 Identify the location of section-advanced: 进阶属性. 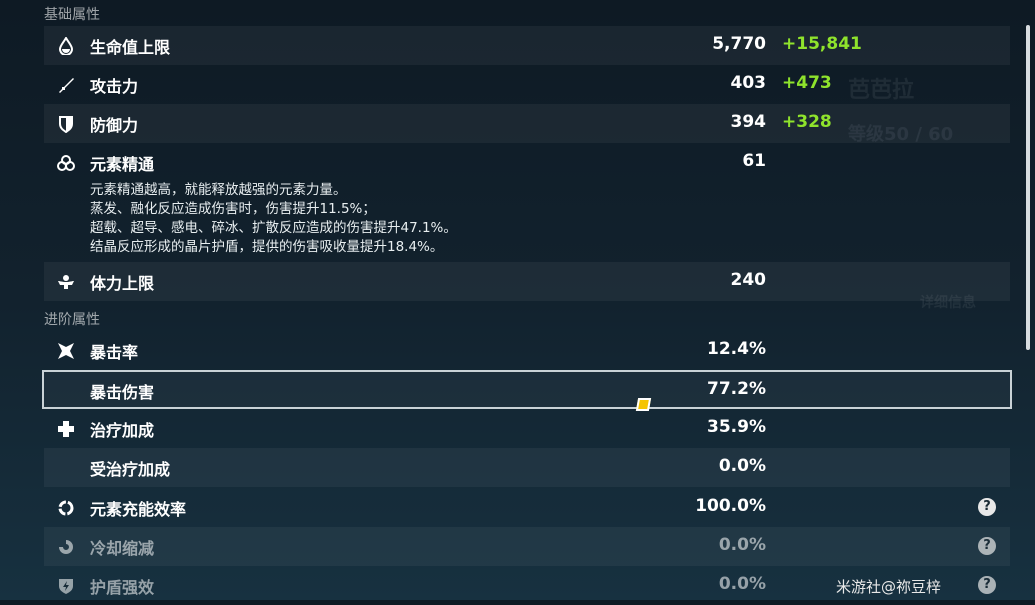
(72, 320).